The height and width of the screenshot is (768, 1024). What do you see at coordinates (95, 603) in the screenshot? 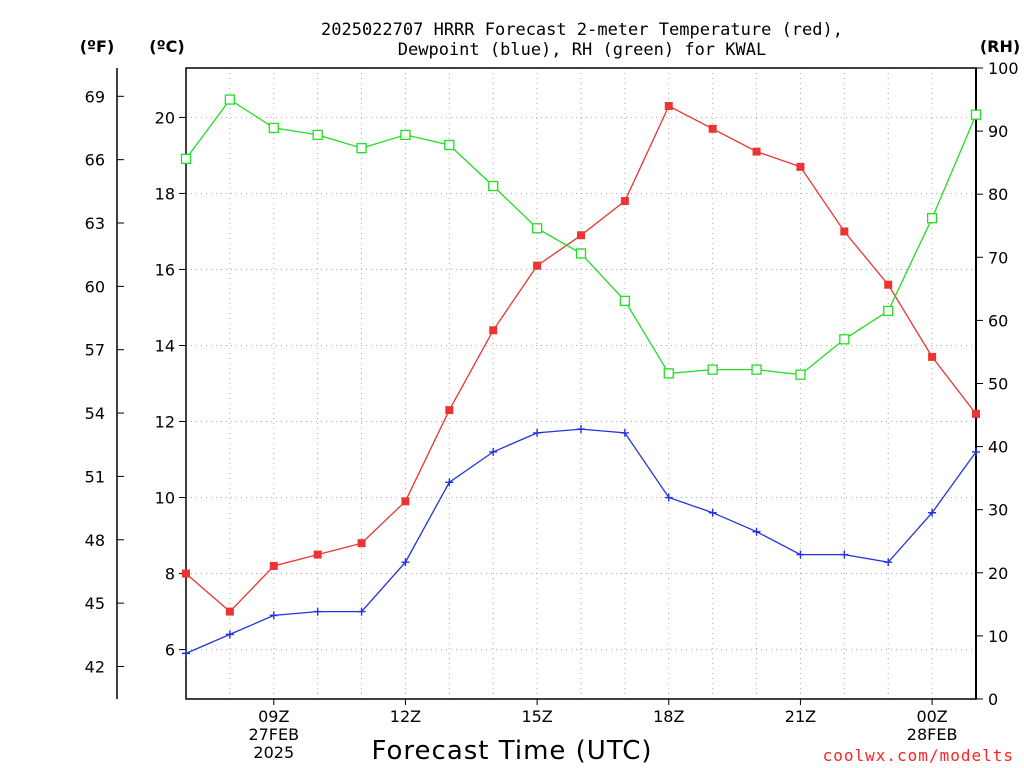
I see `fahrenheit-tick-label: 45` at bounding box center [95, 603].